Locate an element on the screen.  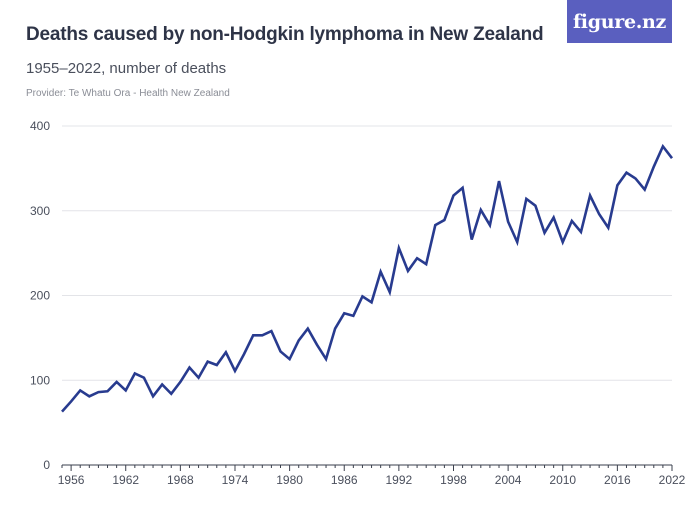
x-tick-label-1962: 1962 is located at coordinates (125, 480).